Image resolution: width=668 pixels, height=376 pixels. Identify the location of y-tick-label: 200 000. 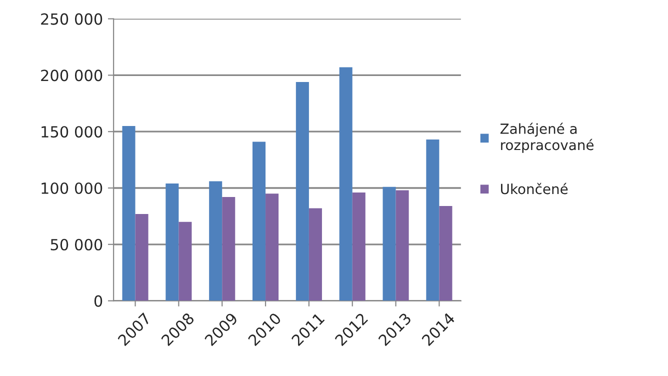
(71, 76).